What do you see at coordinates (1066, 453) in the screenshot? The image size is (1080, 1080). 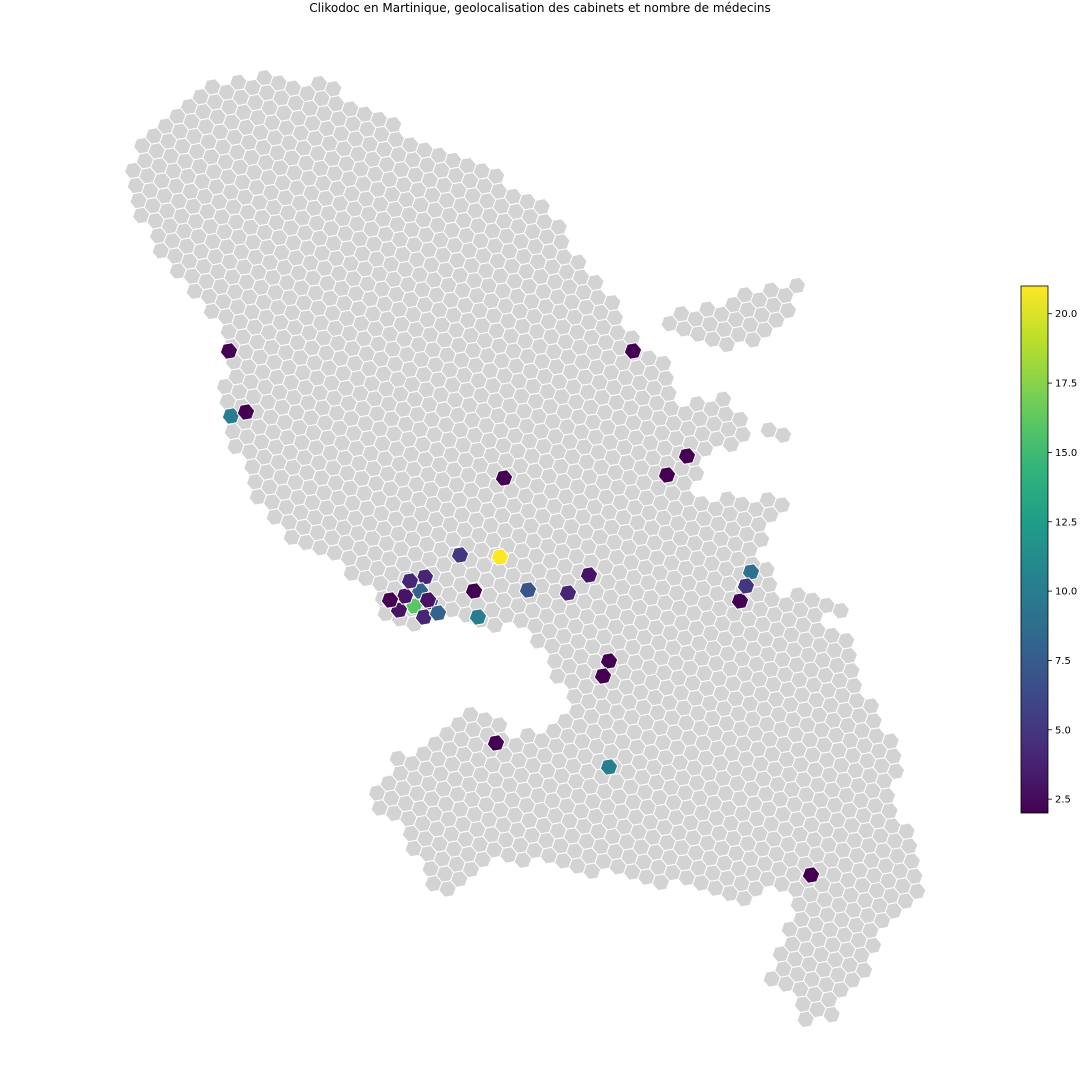 I see `colorbar-tick-label: 15.0` at bounding box center [1066, 453].